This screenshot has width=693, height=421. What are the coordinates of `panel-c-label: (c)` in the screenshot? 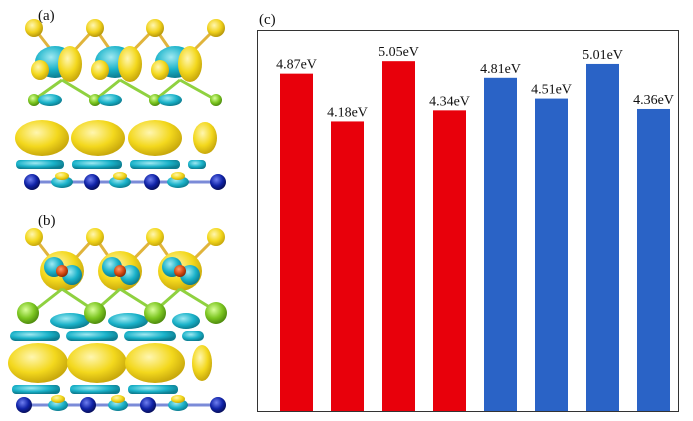 It's located at (267, 20).